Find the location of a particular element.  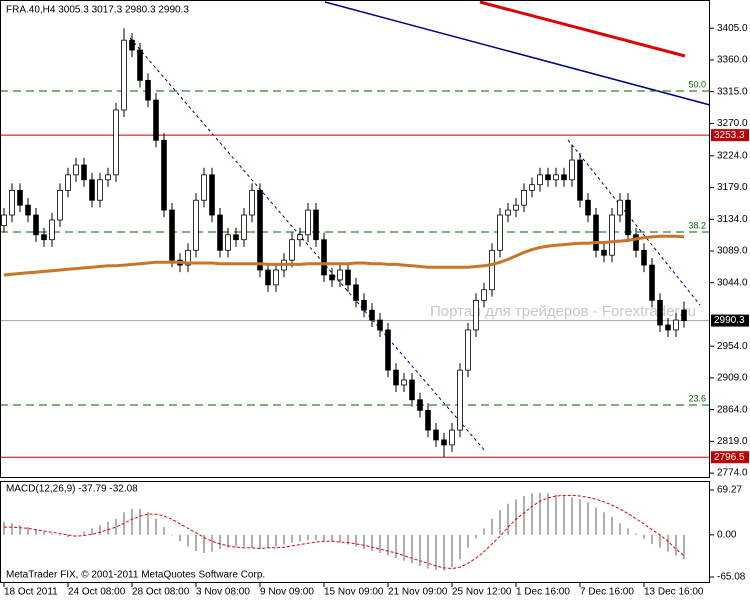

y-tick-label: 3224.0 is located at coordinates (732, 155).